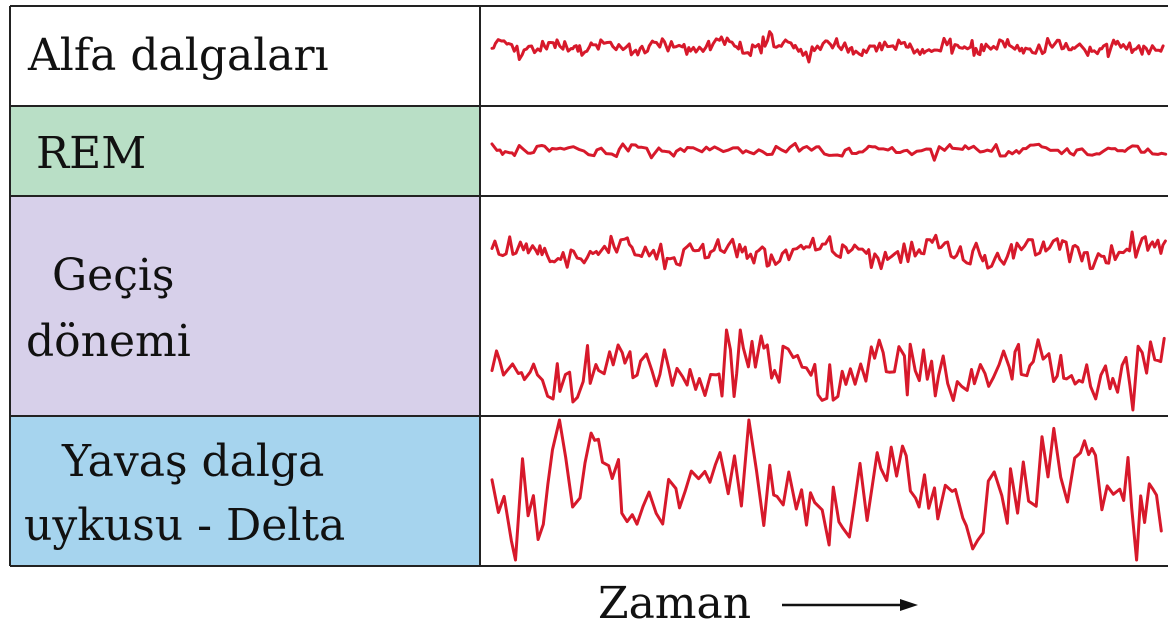 This screenshot has width=1168, height=628. What do you see at coordinates (245, 491) in the screenshot?
I see `row-bg-delta` at bounding box center [245, 491].